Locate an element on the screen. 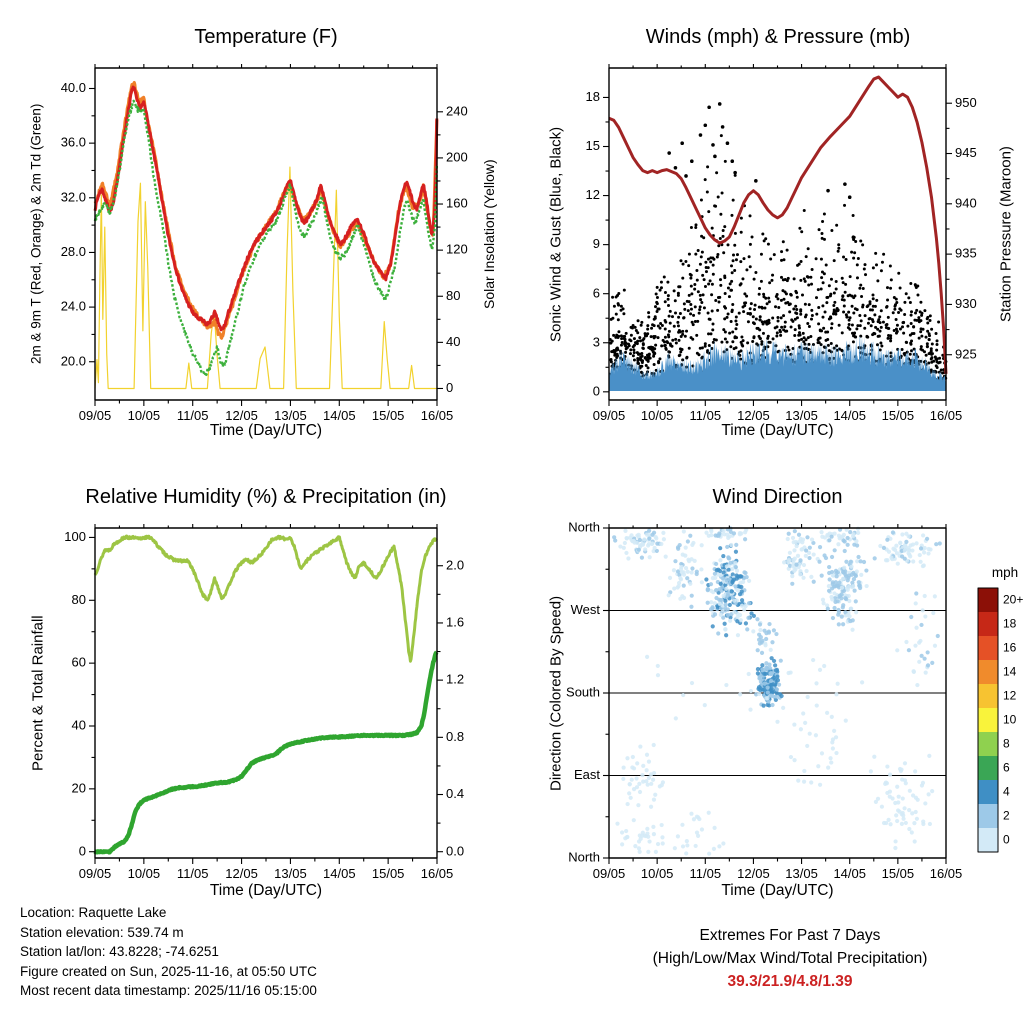  yaxis-label-wind-left: Sonic Wind & Gust (Blue, Black) is located at coordinates (556, 234).